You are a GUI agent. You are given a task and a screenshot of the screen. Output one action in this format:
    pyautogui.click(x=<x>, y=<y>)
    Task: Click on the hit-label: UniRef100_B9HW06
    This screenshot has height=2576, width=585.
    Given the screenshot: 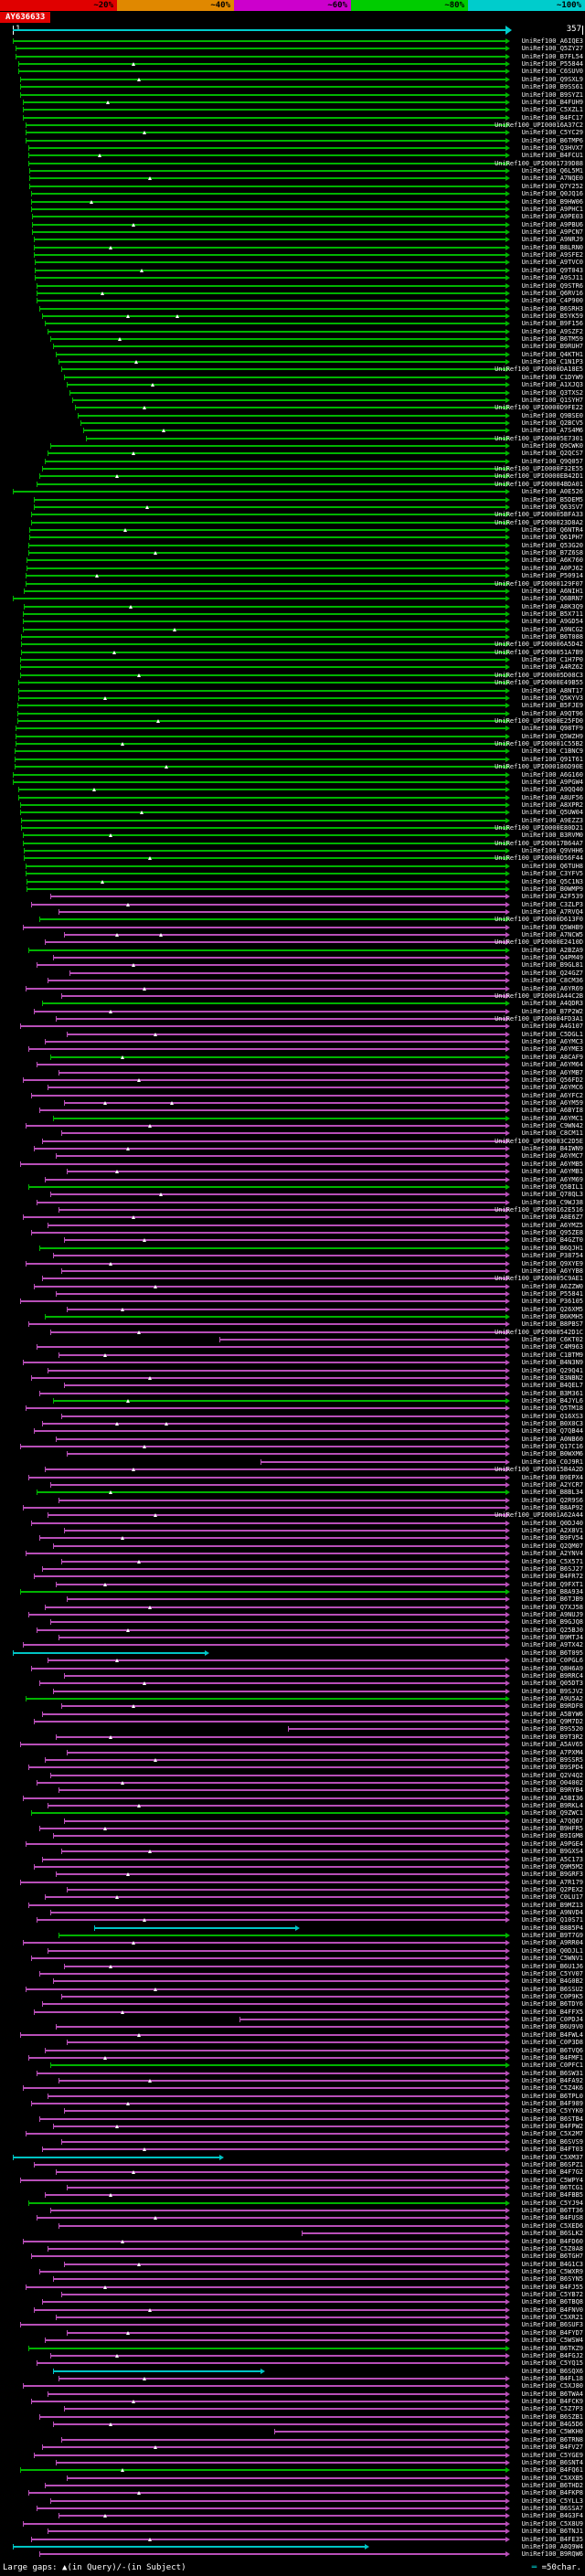 What is the action you would take?
    pyautogui.click(x=552, y=201)
    